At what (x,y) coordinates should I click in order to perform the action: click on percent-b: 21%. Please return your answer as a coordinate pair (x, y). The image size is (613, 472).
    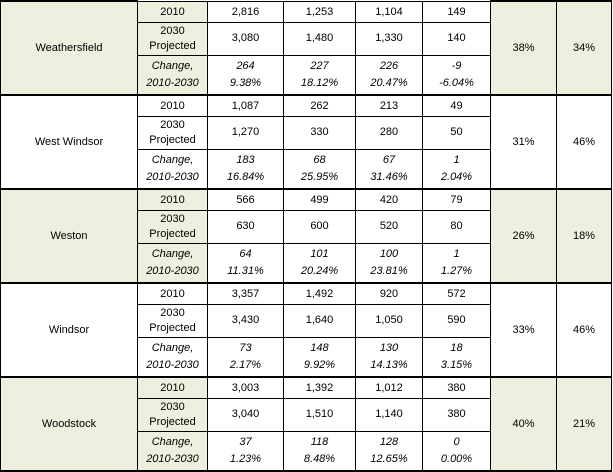
    Looking at the image, I should click on (584, 423).